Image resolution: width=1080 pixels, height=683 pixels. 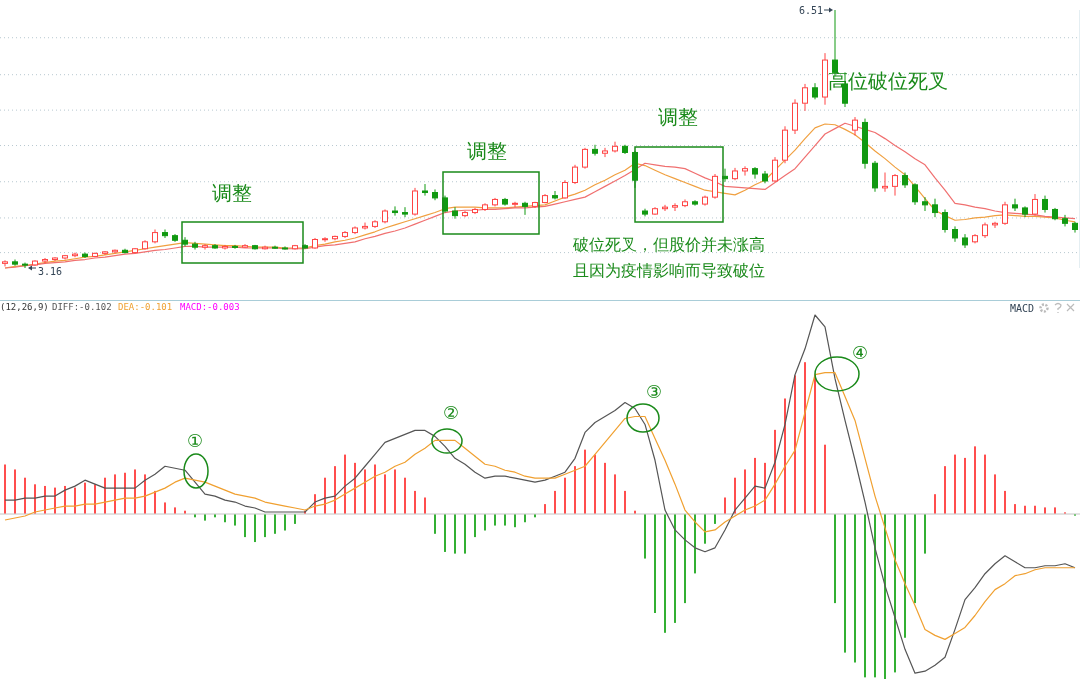 I want to click on annotation: ②, so click(x=451, y=412).